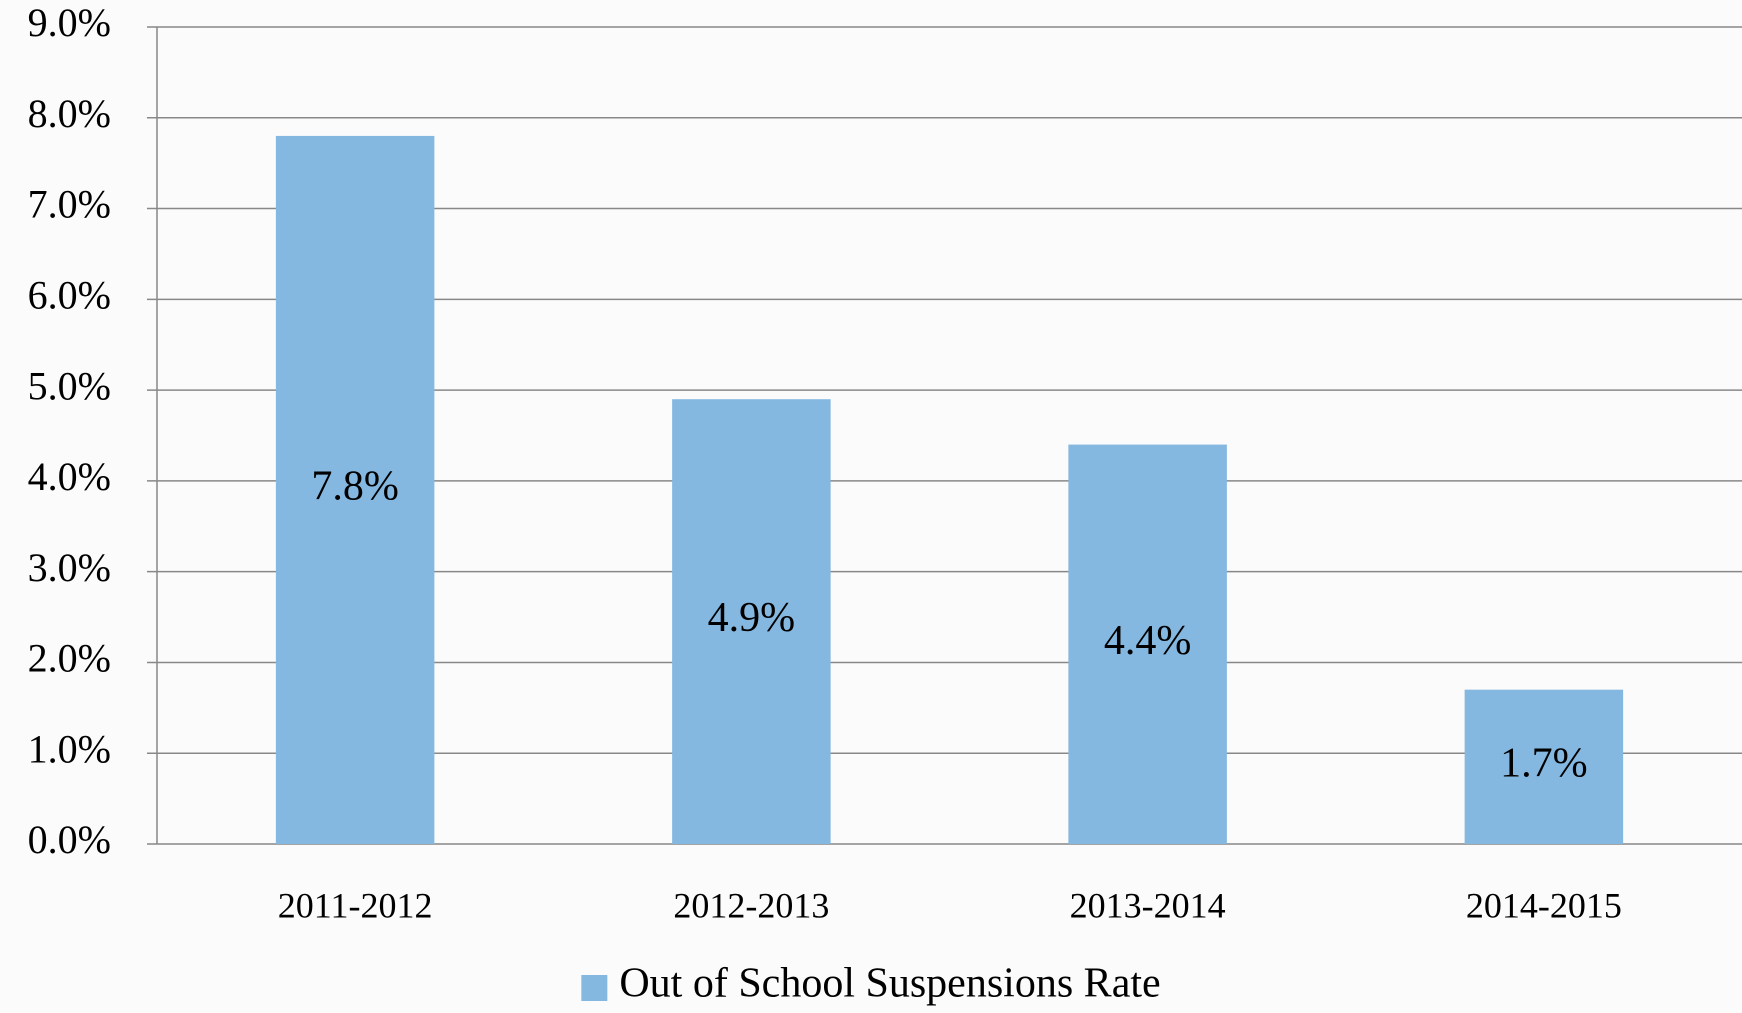 The height and width of the screenshot is (1013, 1742). I want to click on y-tick-label: 2.0%, so click(69, 658).